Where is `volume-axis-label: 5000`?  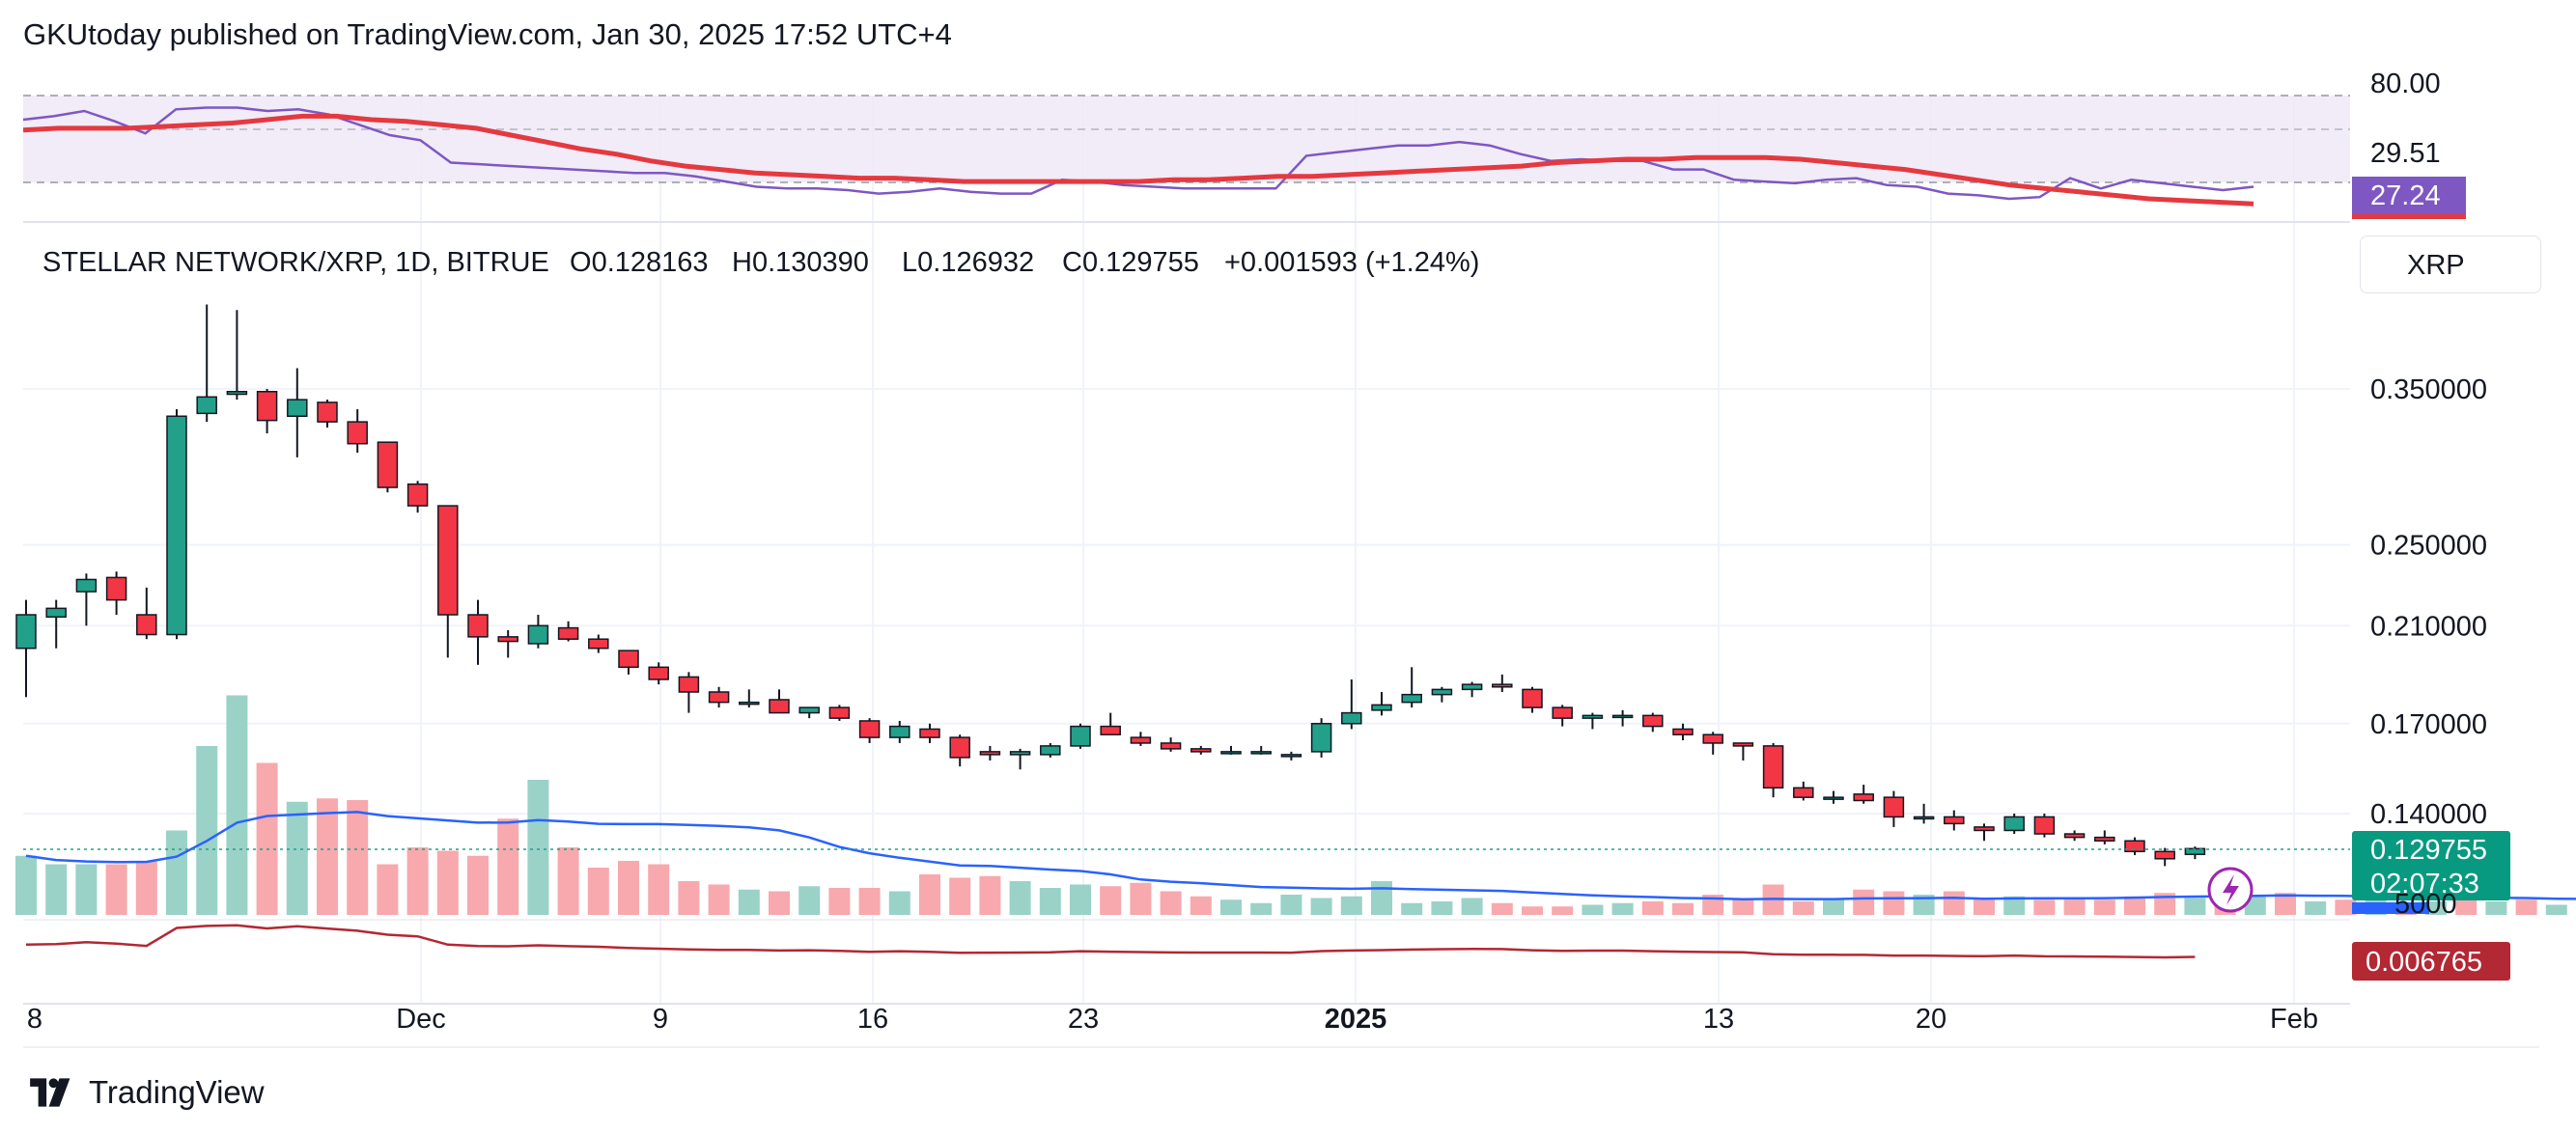 volume-axis-label: 5000 is located at coordinates (2426, 904).